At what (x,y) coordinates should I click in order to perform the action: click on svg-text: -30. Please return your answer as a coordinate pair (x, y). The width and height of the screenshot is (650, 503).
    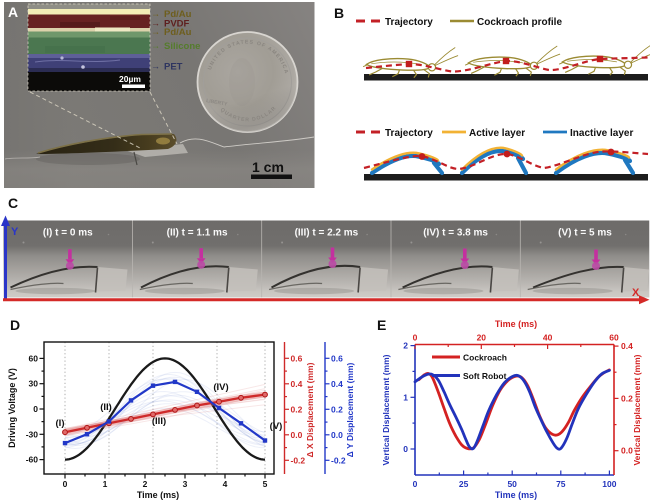
    Looking at the image, I should click on (32, 434).